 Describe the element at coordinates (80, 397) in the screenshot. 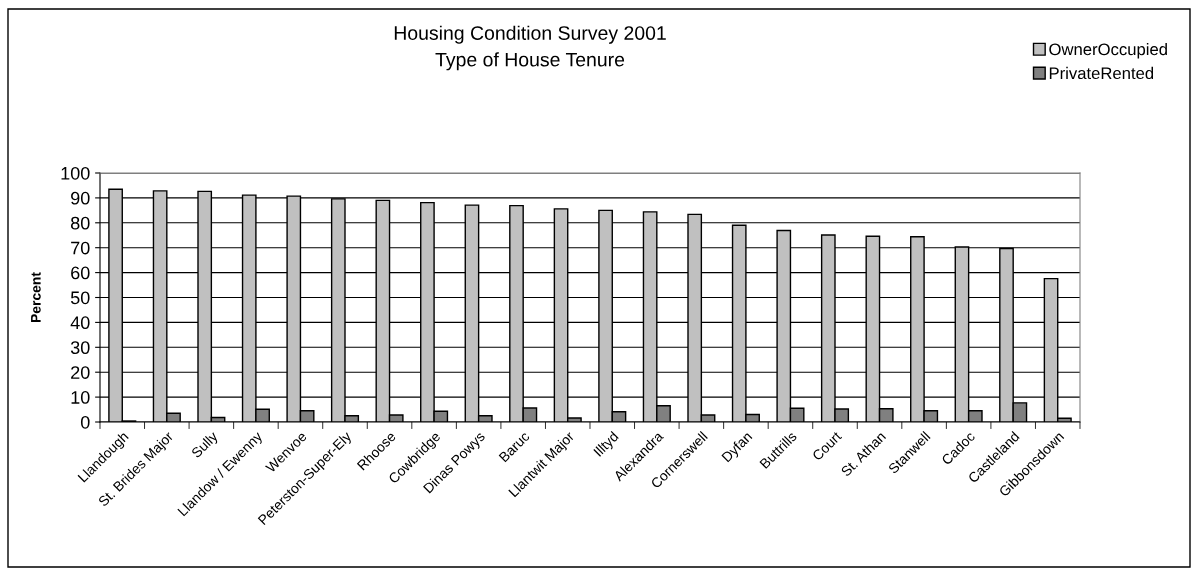

I see `y-tick-label: 10` at that location.